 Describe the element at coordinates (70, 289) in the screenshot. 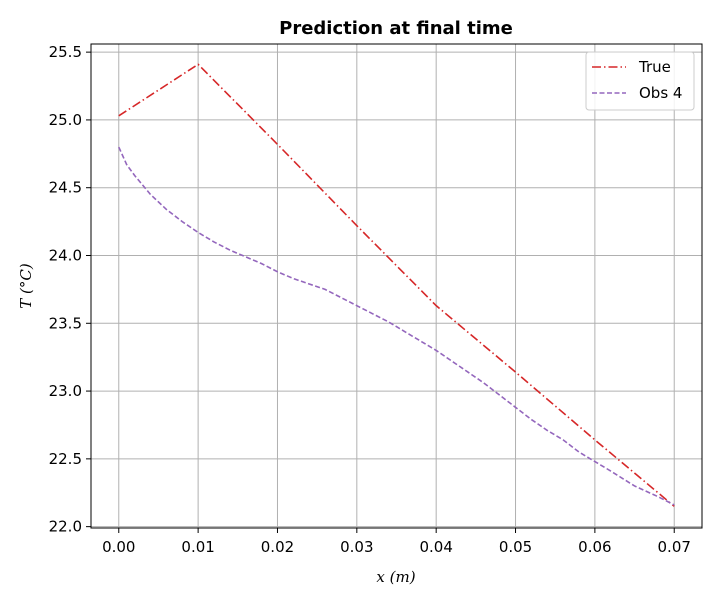

I see `y-axis: 22.0 22.5 23.0 23.5 24.0 24.5 25.0 25.5` at that location.